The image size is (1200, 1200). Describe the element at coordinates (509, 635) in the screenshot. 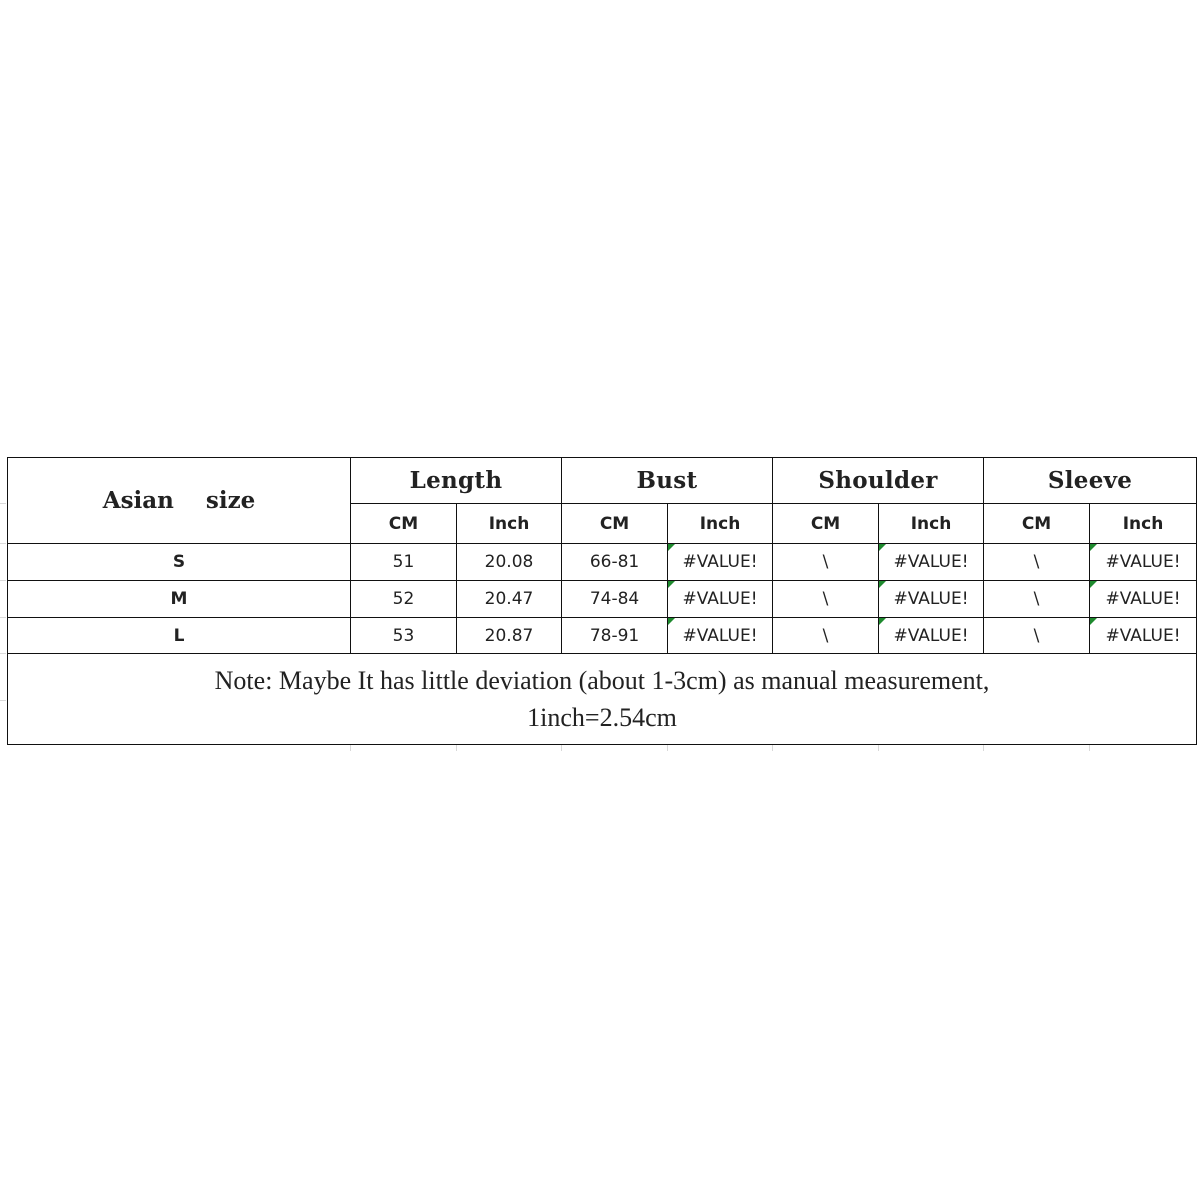

I see `value-cell: 20.87` at that location.